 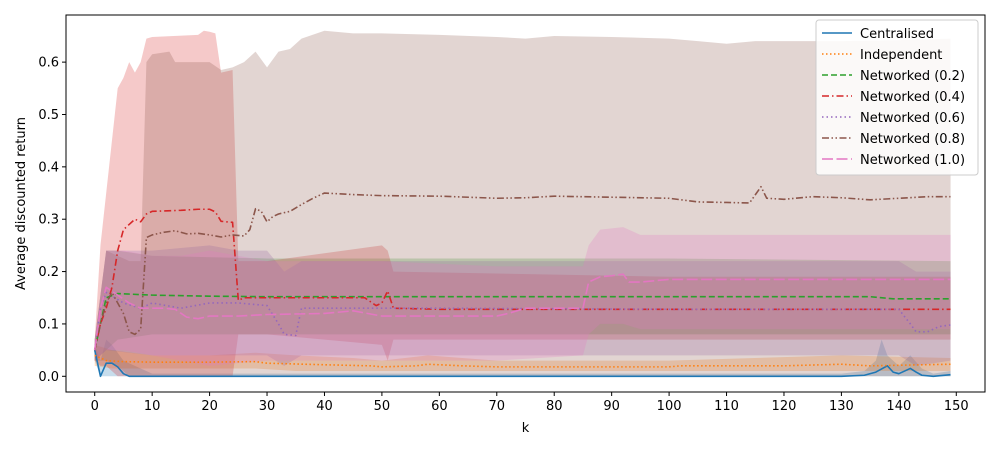 What do you see at coordinates (209, 406) in the screenshot?
I see `x-tick-label: 20` at bounding box center [209, 406].